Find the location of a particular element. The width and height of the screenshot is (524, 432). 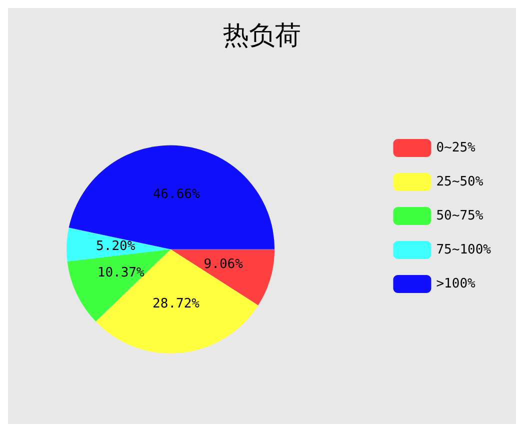

data-label: 10.37% is located at coordinates (120, 272).